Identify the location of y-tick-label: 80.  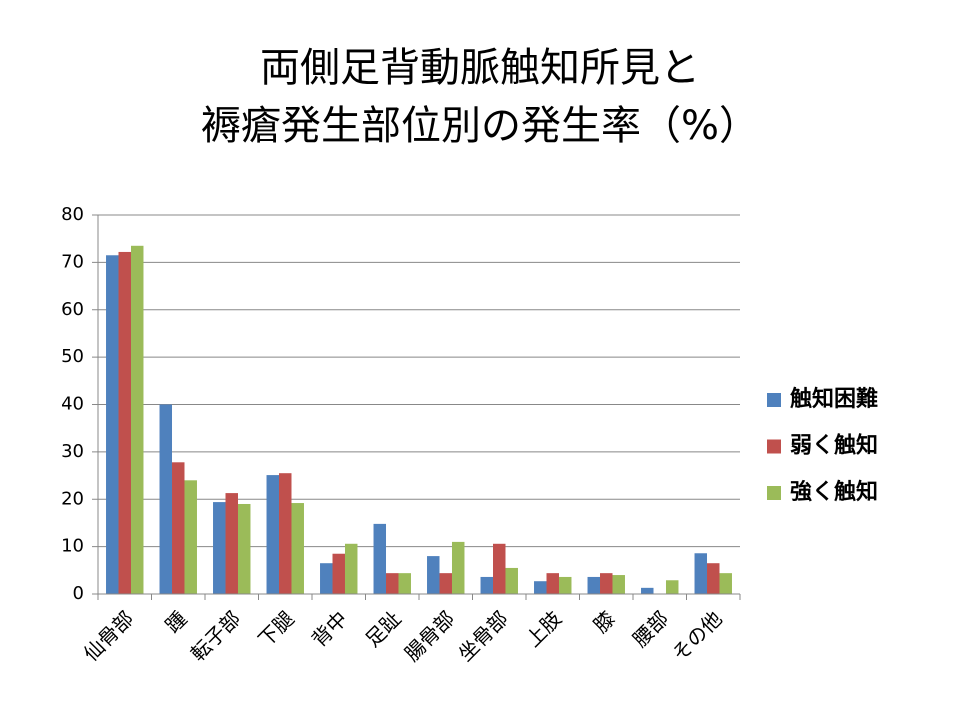
(72, 214).